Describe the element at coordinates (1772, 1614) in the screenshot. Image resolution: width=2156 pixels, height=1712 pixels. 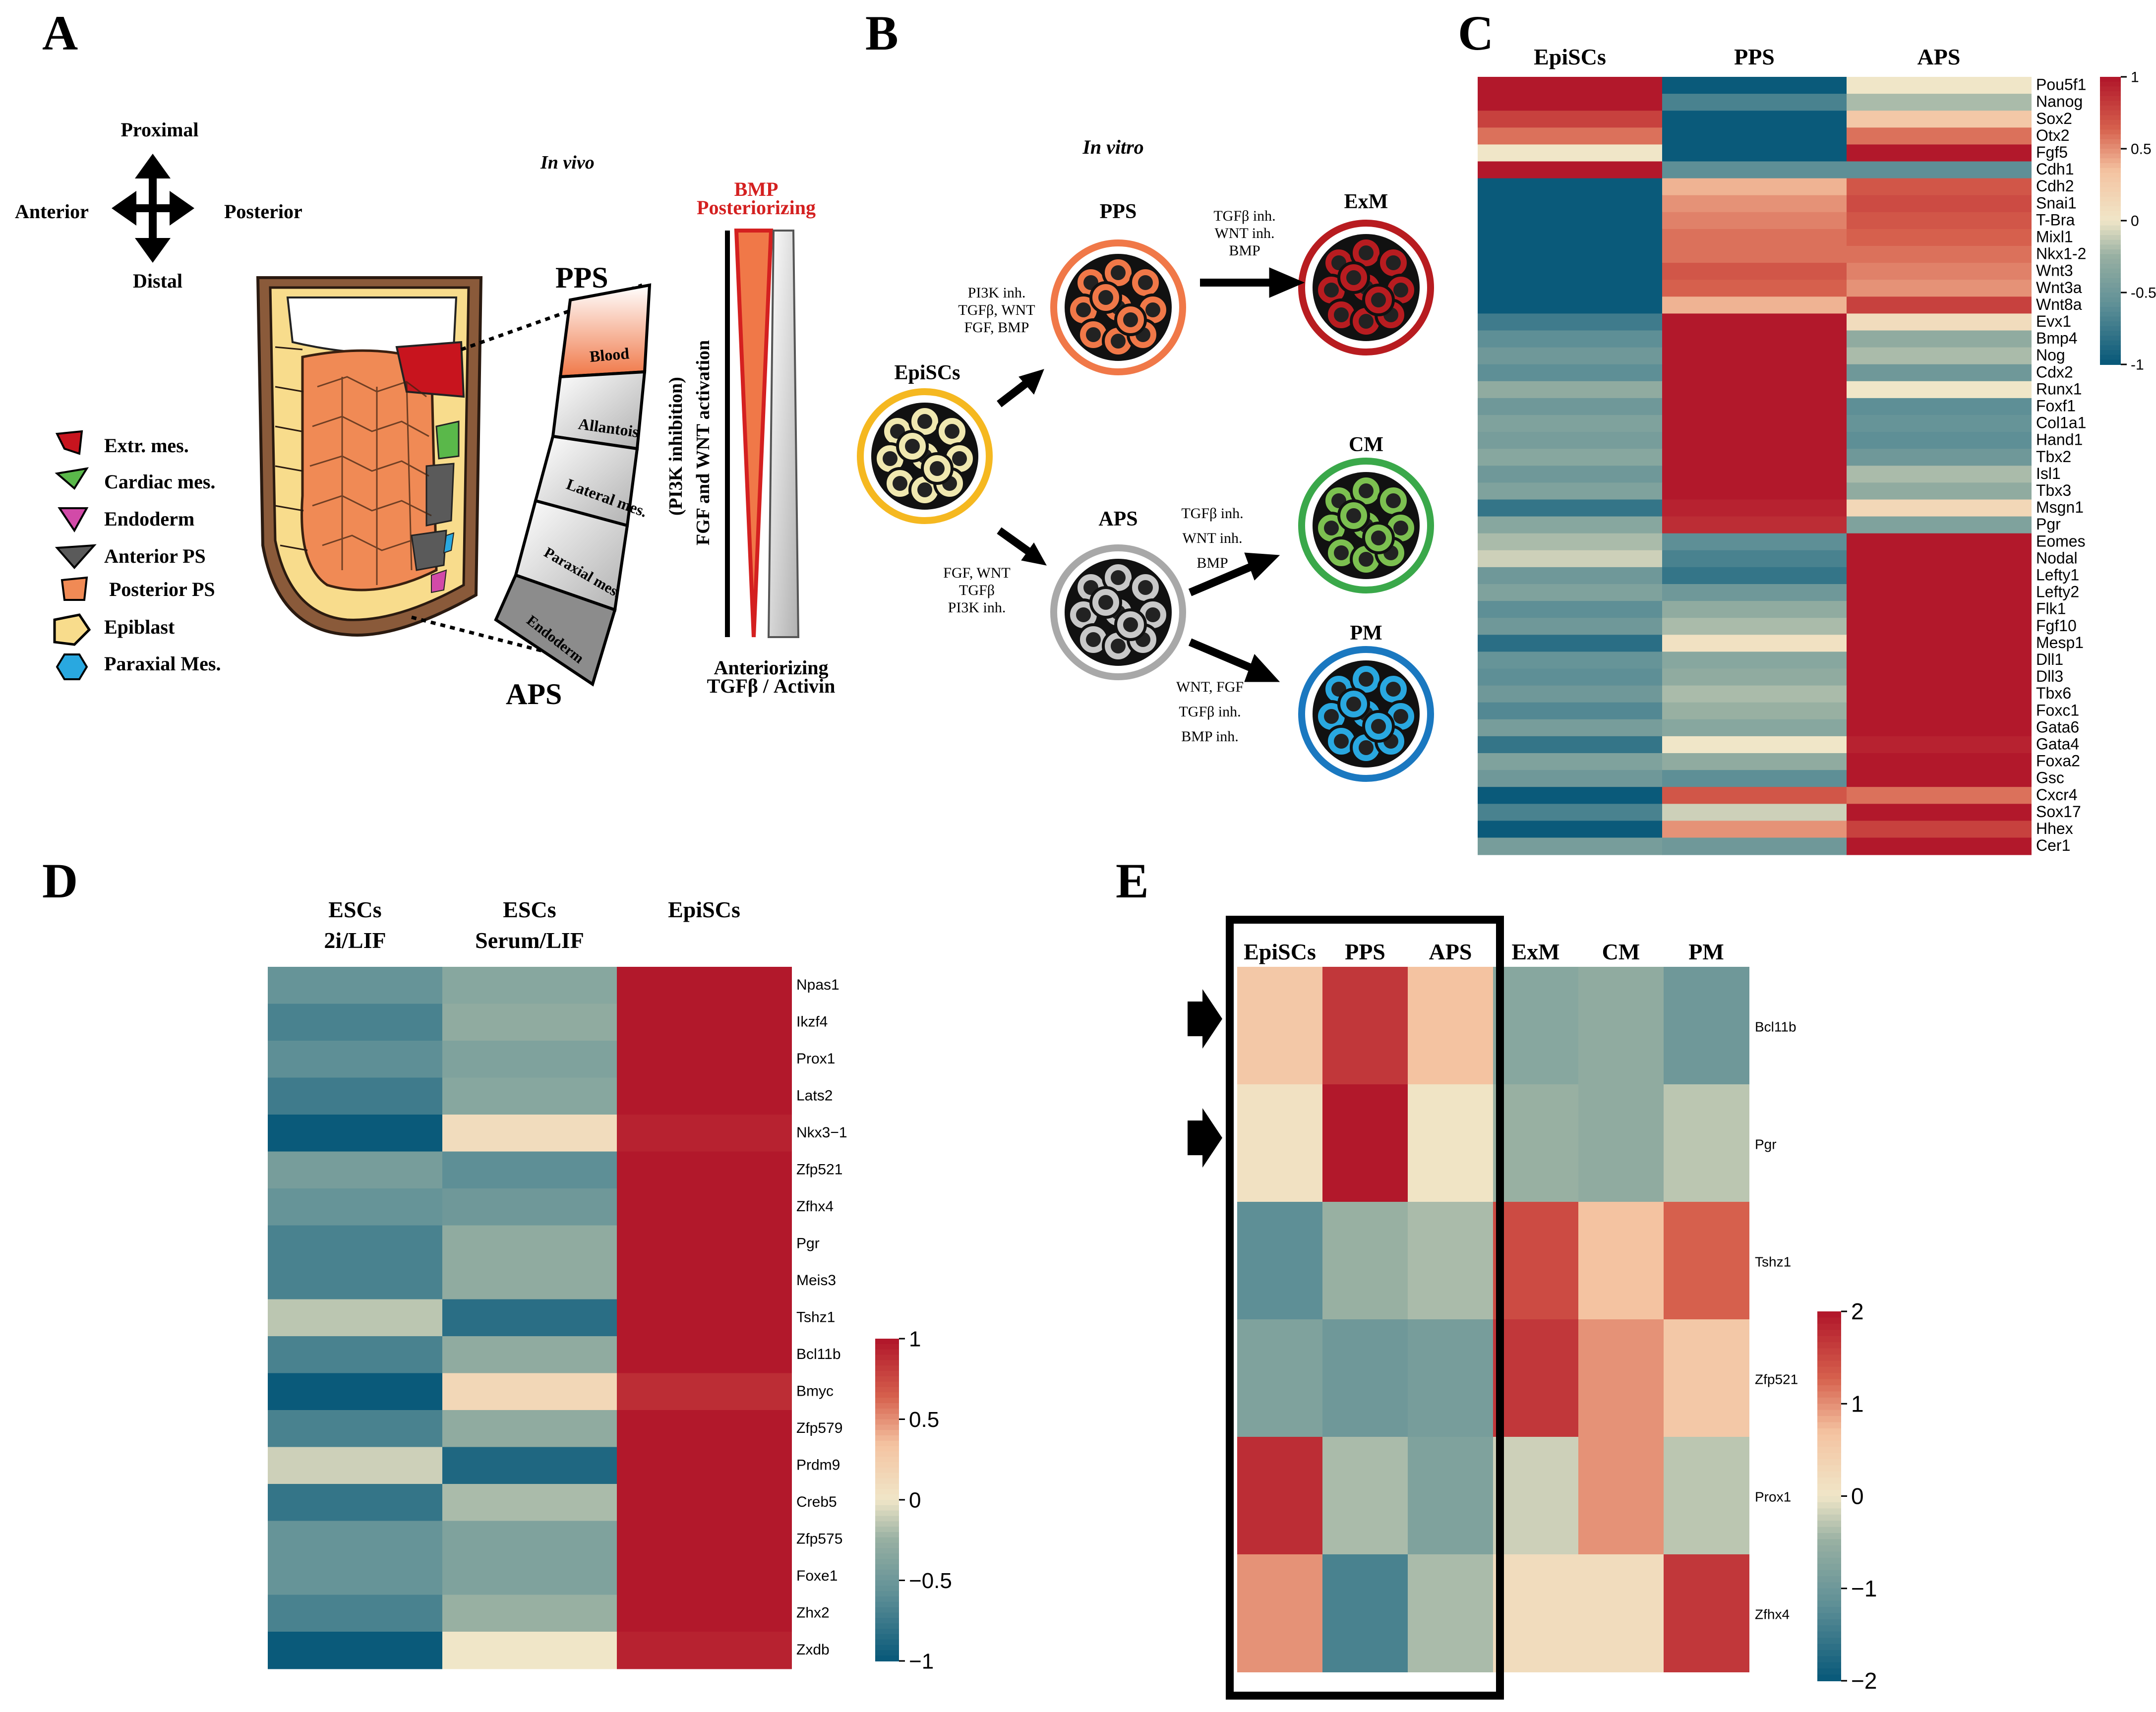
I see `heatmap-e-gene-label: Zfhx4` at that location.